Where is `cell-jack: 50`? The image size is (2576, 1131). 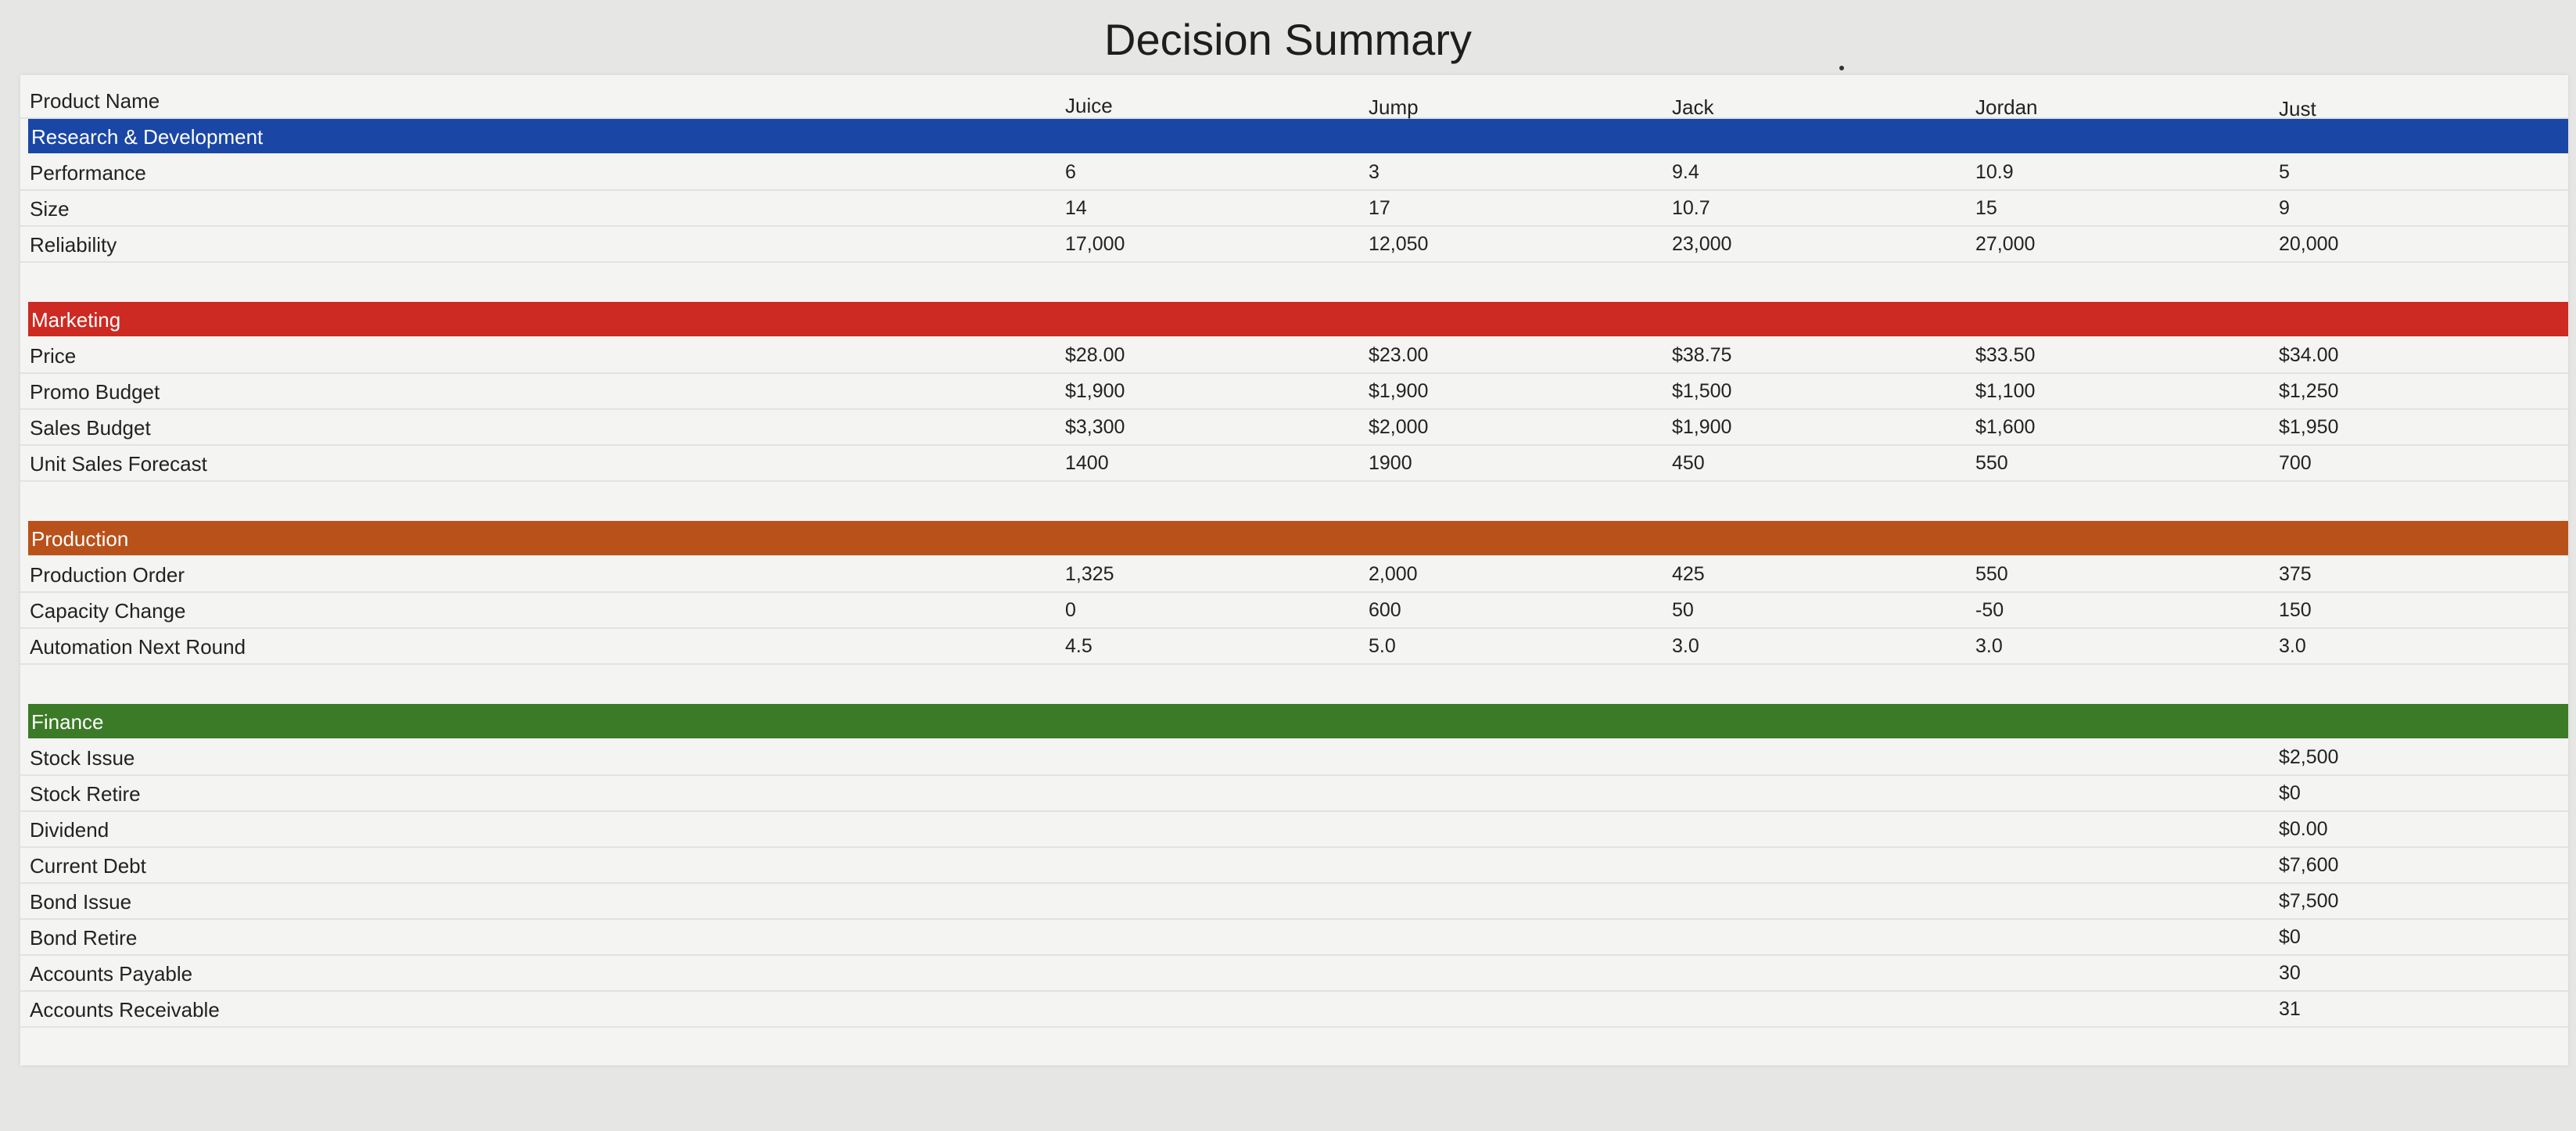
cell-jack: 50 is located at coordinates (1683, 610).